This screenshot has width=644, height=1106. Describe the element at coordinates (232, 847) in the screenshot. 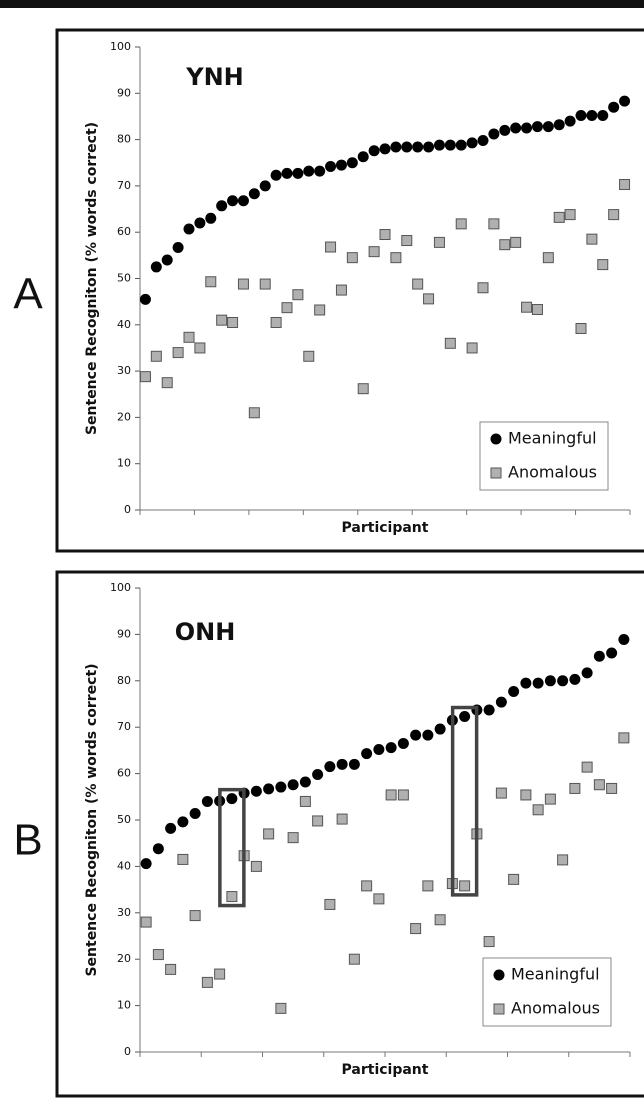

I see `highlight-box` at that location.